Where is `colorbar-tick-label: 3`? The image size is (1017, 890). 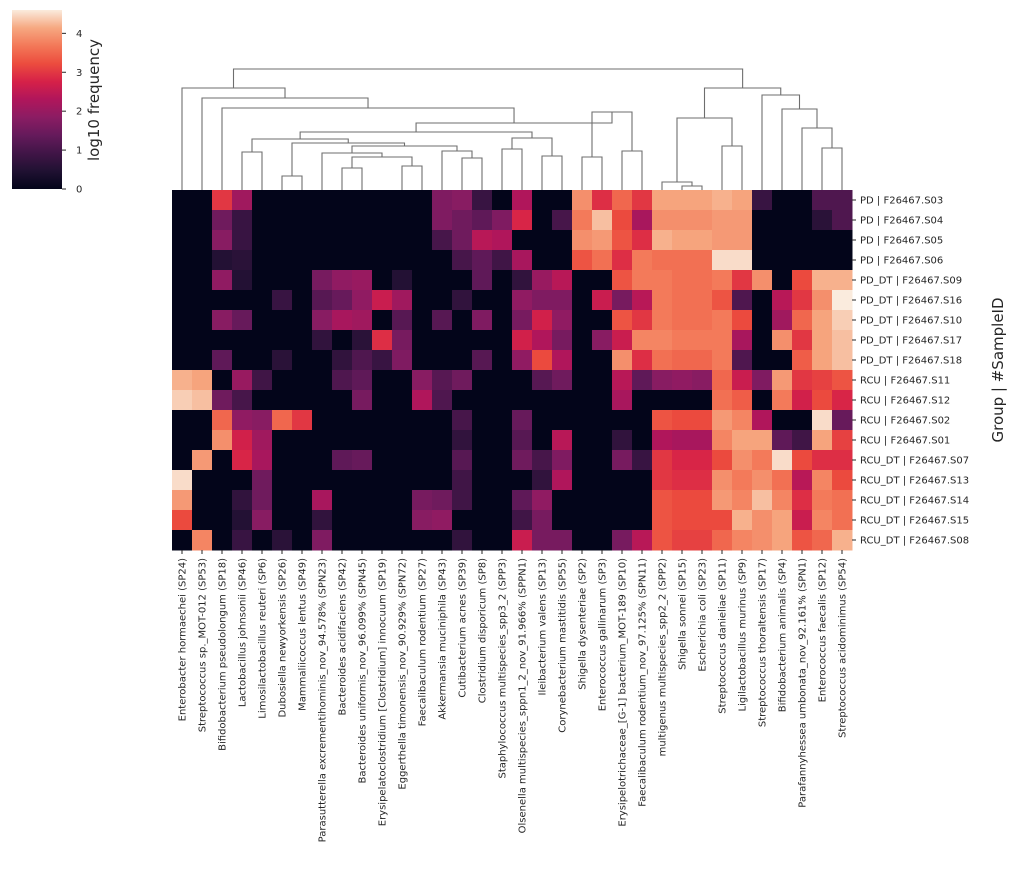 colorbar-tick-label: 3 is located at coordinates (79, 73).